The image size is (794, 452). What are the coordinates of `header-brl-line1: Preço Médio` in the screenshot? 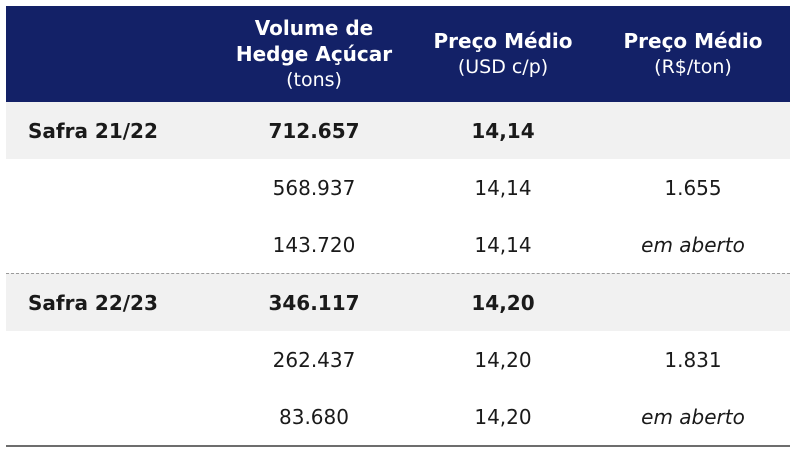 It's located at (693, 41).